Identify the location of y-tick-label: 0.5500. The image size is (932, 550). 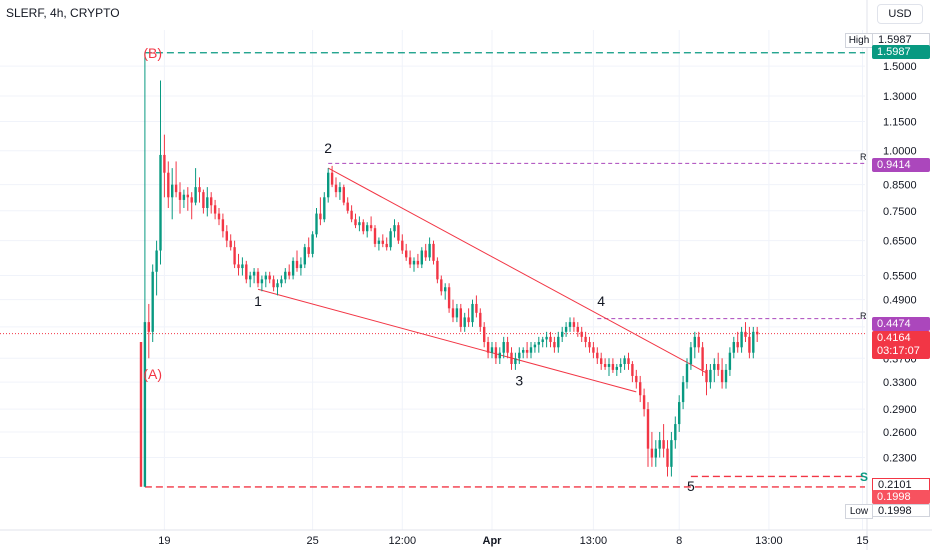
(900, 277).